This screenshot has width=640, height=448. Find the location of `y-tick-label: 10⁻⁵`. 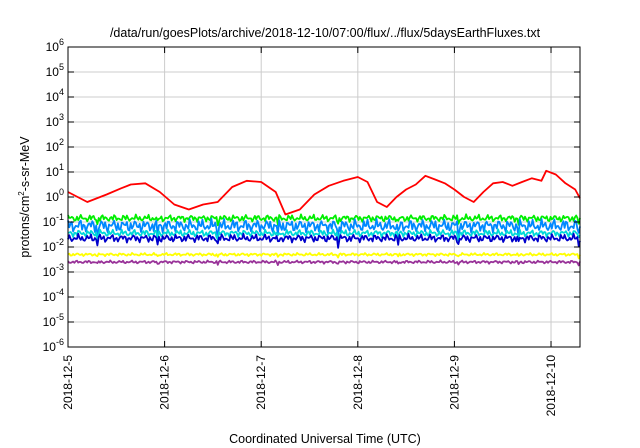

y-tick-label: 10⁻⁵ is located at coordinates (53, 320).